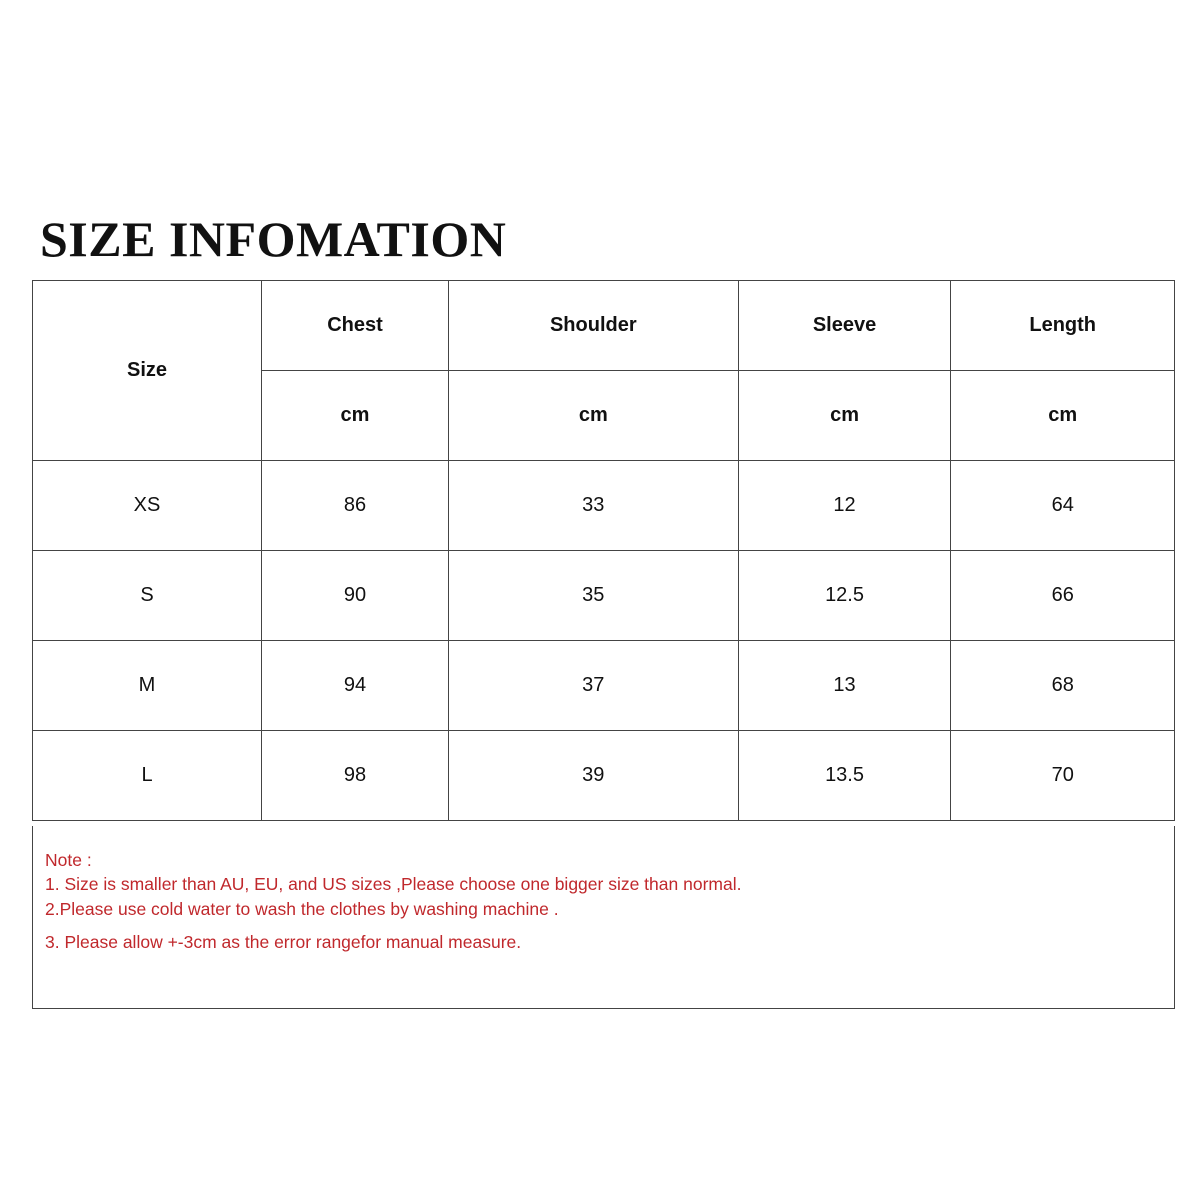  Describe the element at coordinates (273, 239) in the screenshot. I see `page-title: SIZE INFOMATION` at that location.